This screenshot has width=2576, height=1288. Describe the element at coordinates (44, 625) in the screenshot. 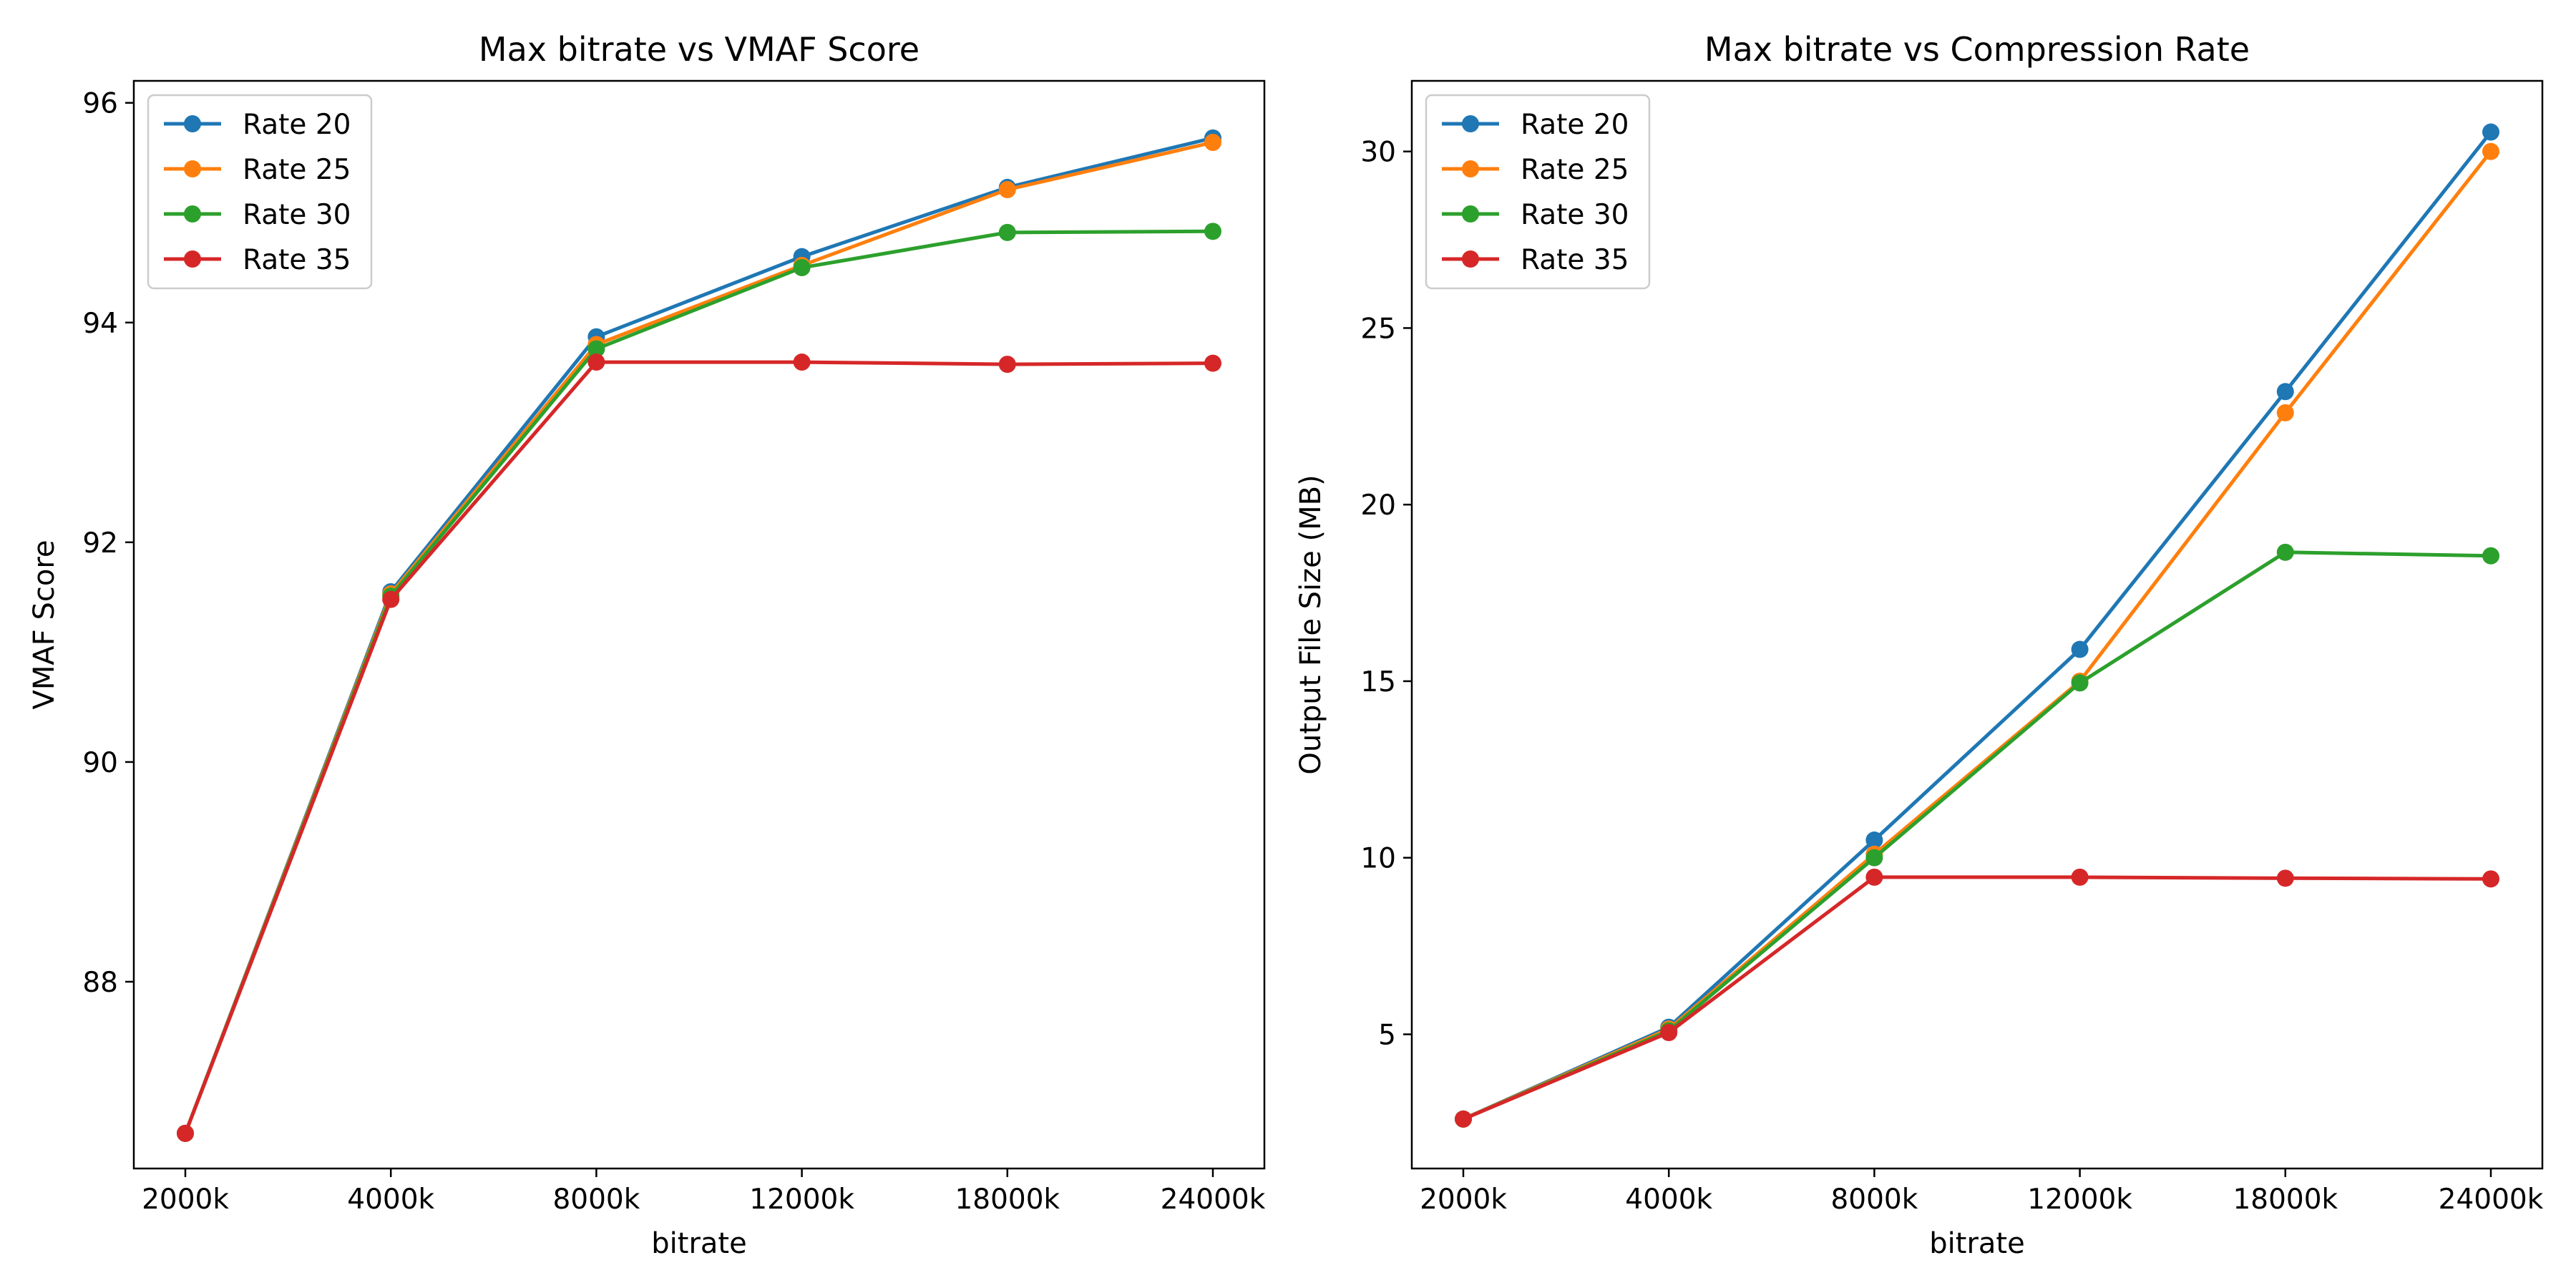

I see `y-axis-label: VMAF Score` at that location.